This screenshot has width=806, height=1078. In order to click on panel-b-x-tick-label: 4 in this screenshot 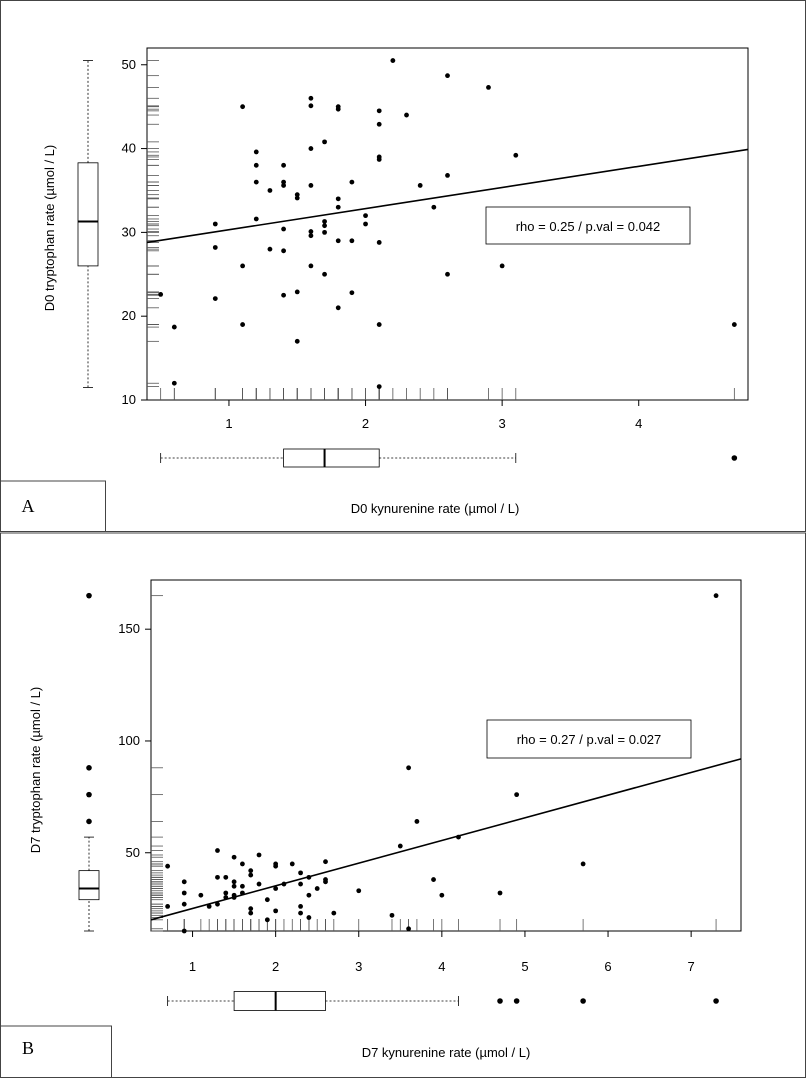, I will do `click(441, 966)`.